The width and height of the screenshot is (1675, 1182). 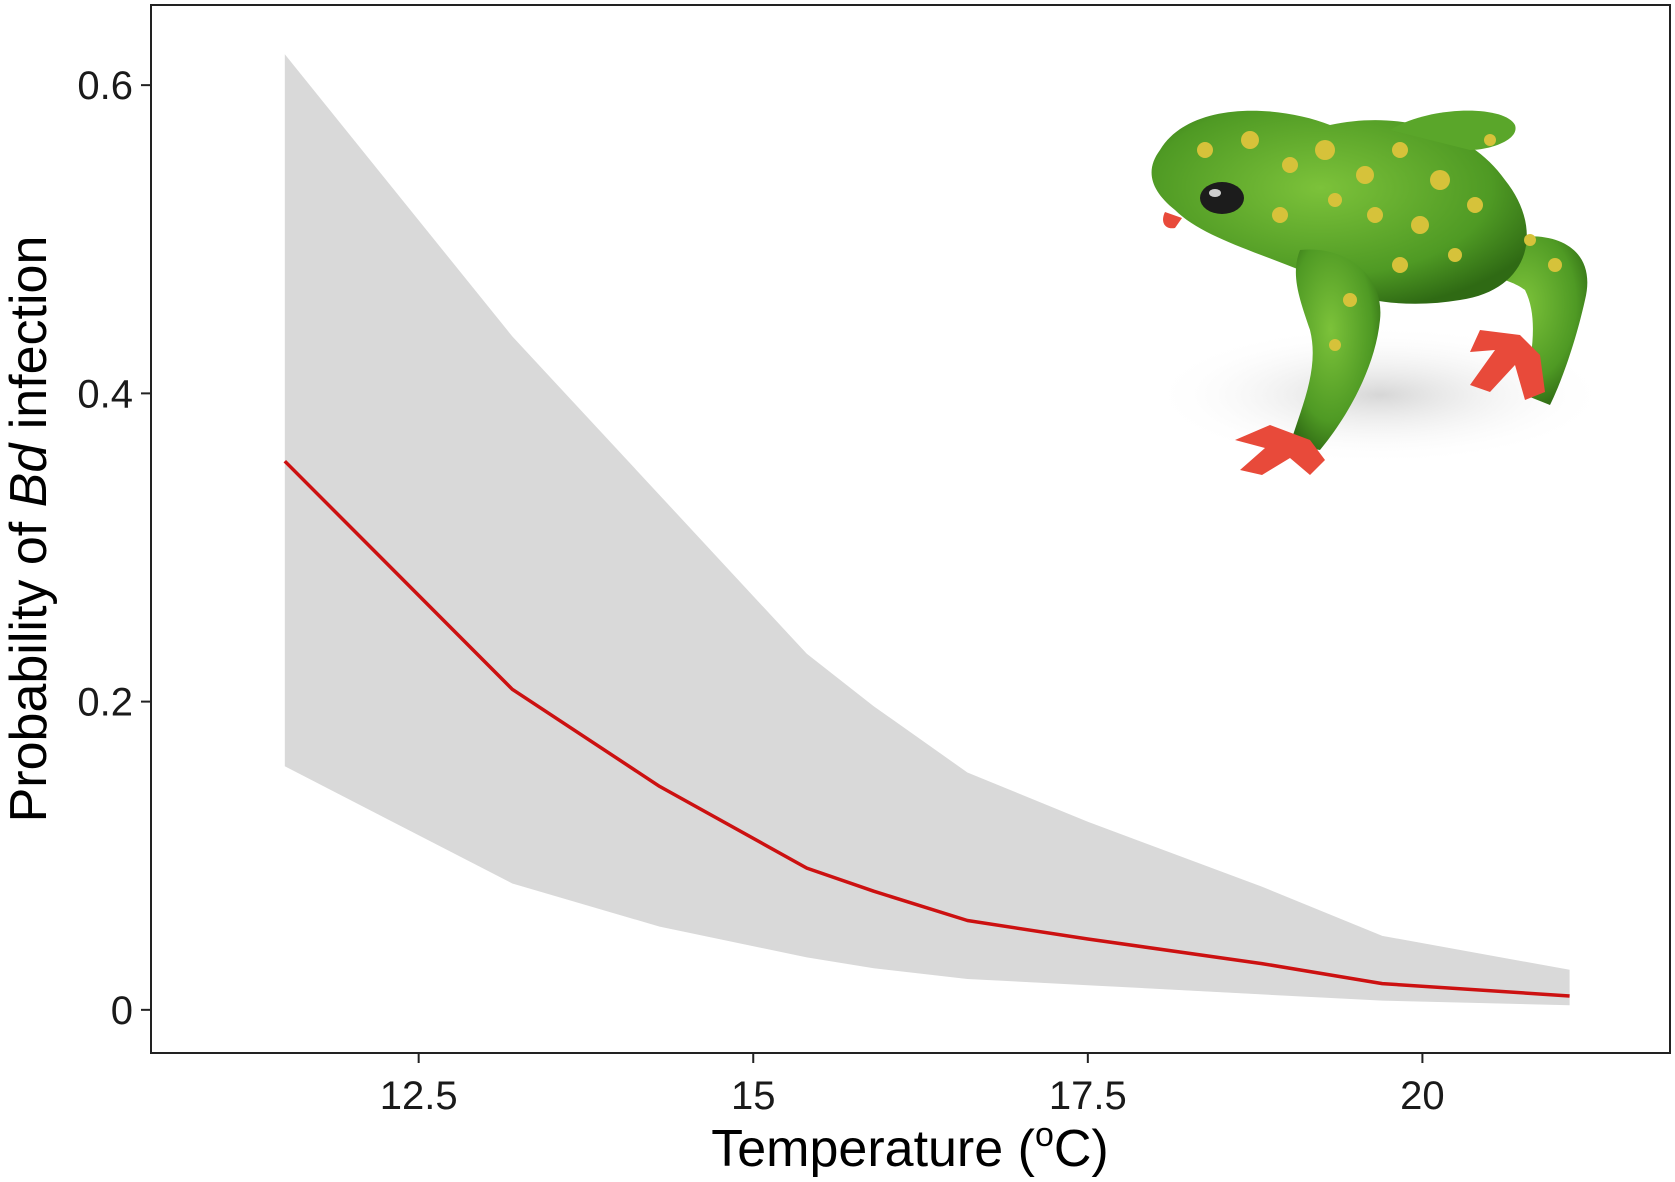 I want to click on frog-illustration, so click(x=1380, y=292).